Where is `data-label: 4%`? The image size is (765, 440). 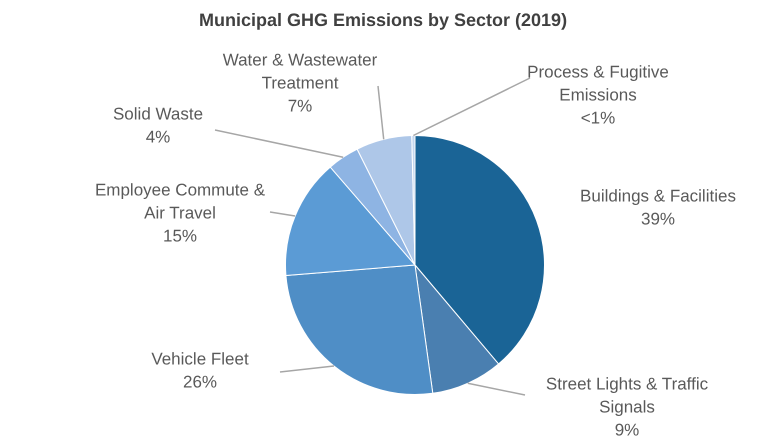 data-label: 4% is located at coordinates (158, 137).